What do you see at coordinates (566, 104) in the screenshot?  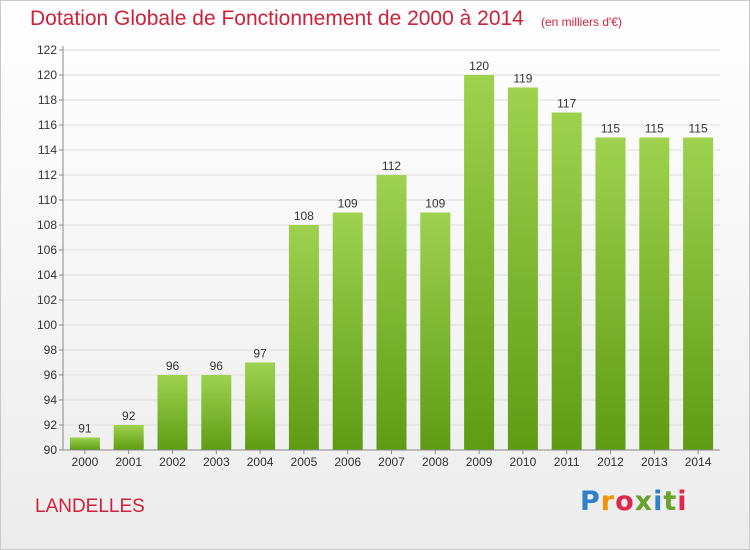 I see `data-label: 117` at bounding box center [566, 104].